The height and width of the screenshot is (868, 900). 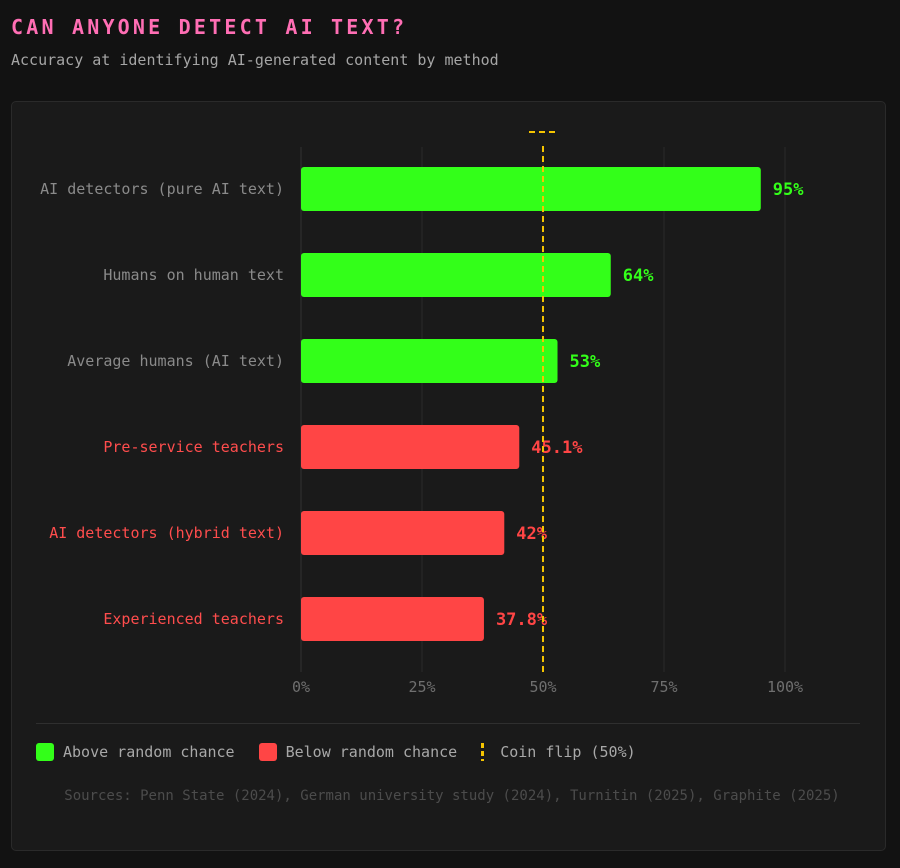 I want to click on value-label: 37.8%, so click(x=522, y=620).